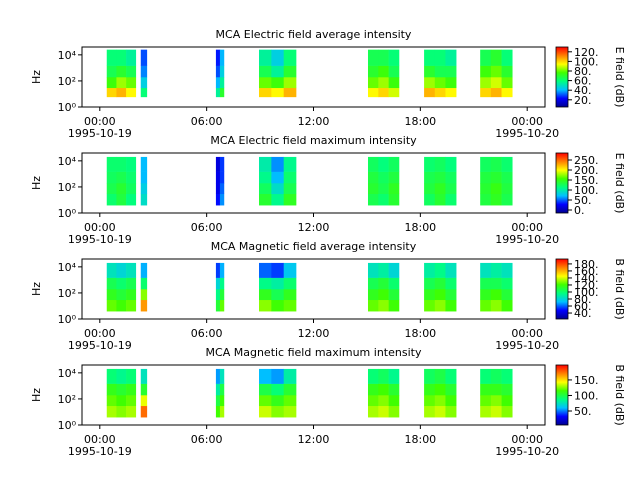 This screenshot has width=640, height=480. I want to click on x-date-label: 1995-10-19, so click(100, 133).